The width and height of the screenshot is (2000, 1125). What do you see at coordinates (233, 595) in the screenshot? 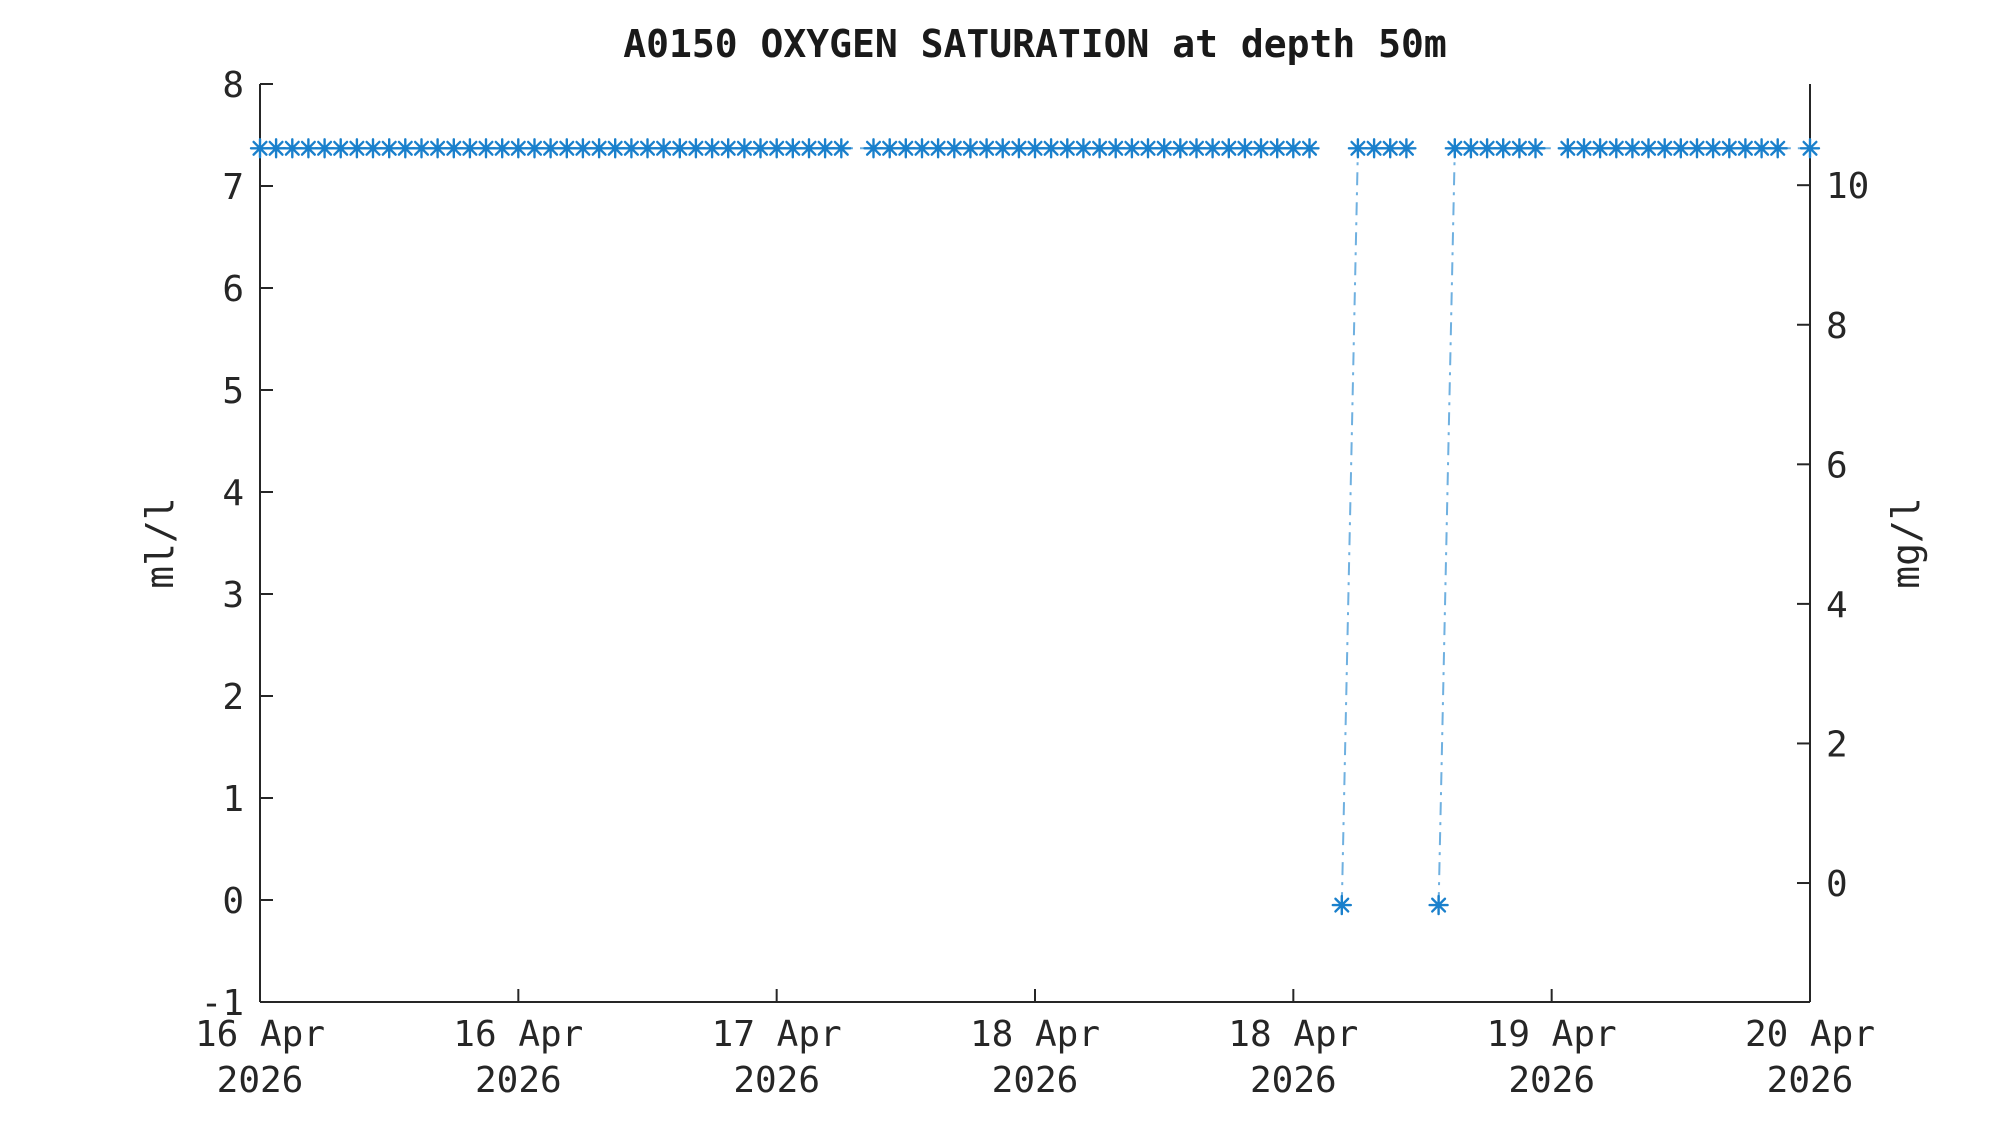
I see `y-tick-label-left: 3` at bounding box center [233, 595].